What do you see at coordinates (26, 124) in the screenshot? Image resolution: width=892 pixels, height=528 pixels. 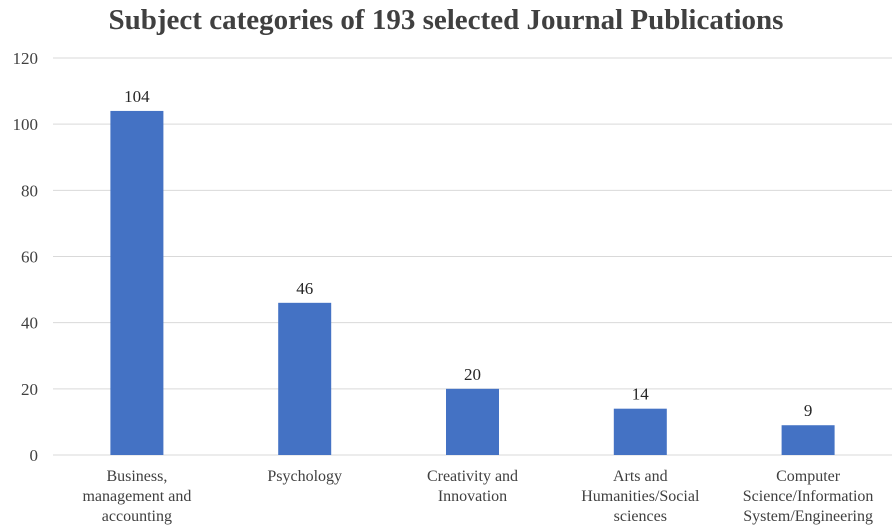 I see `y-tick-label: 100` at bounding box center [26, 124].